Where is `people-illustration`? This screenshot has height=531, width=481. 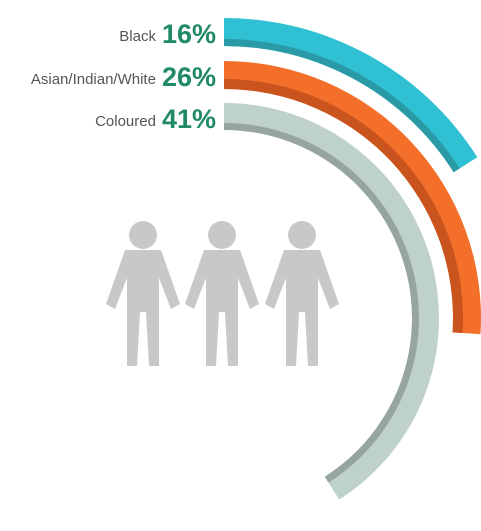 people-illustration is located at coordinates (222, 293).